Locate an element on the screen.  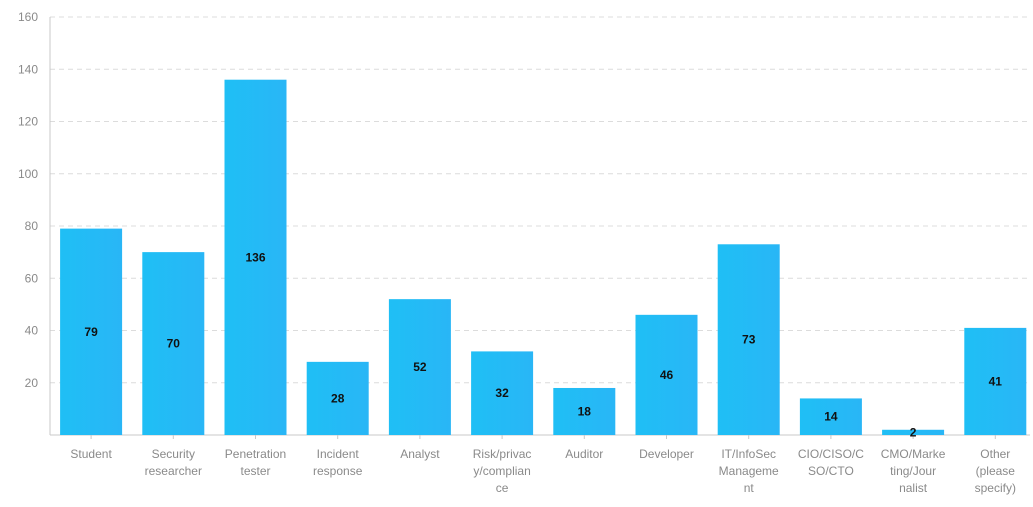
data-label: 14 is located at coordinates (831, 417).